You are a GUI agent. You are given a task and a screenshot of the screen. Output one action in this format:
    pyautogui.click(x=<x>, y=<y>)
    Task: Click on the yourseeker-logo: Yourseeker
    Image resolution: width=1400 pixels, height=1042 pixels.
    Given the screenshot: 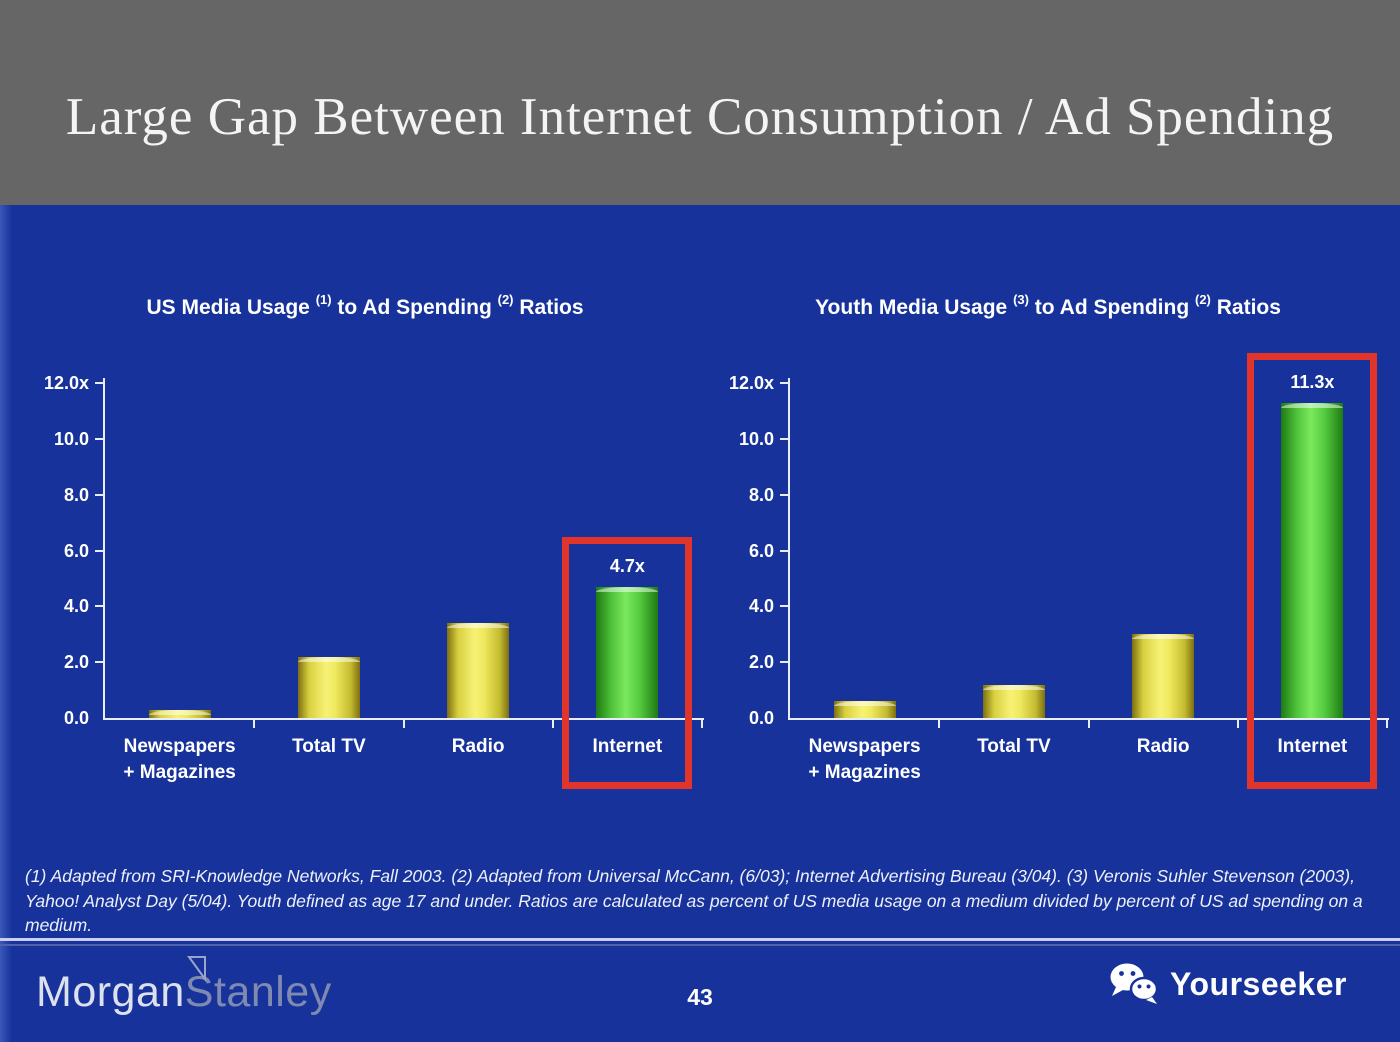 What is the action you would take?
    pyautogui.click(x=1227, y=984)
    